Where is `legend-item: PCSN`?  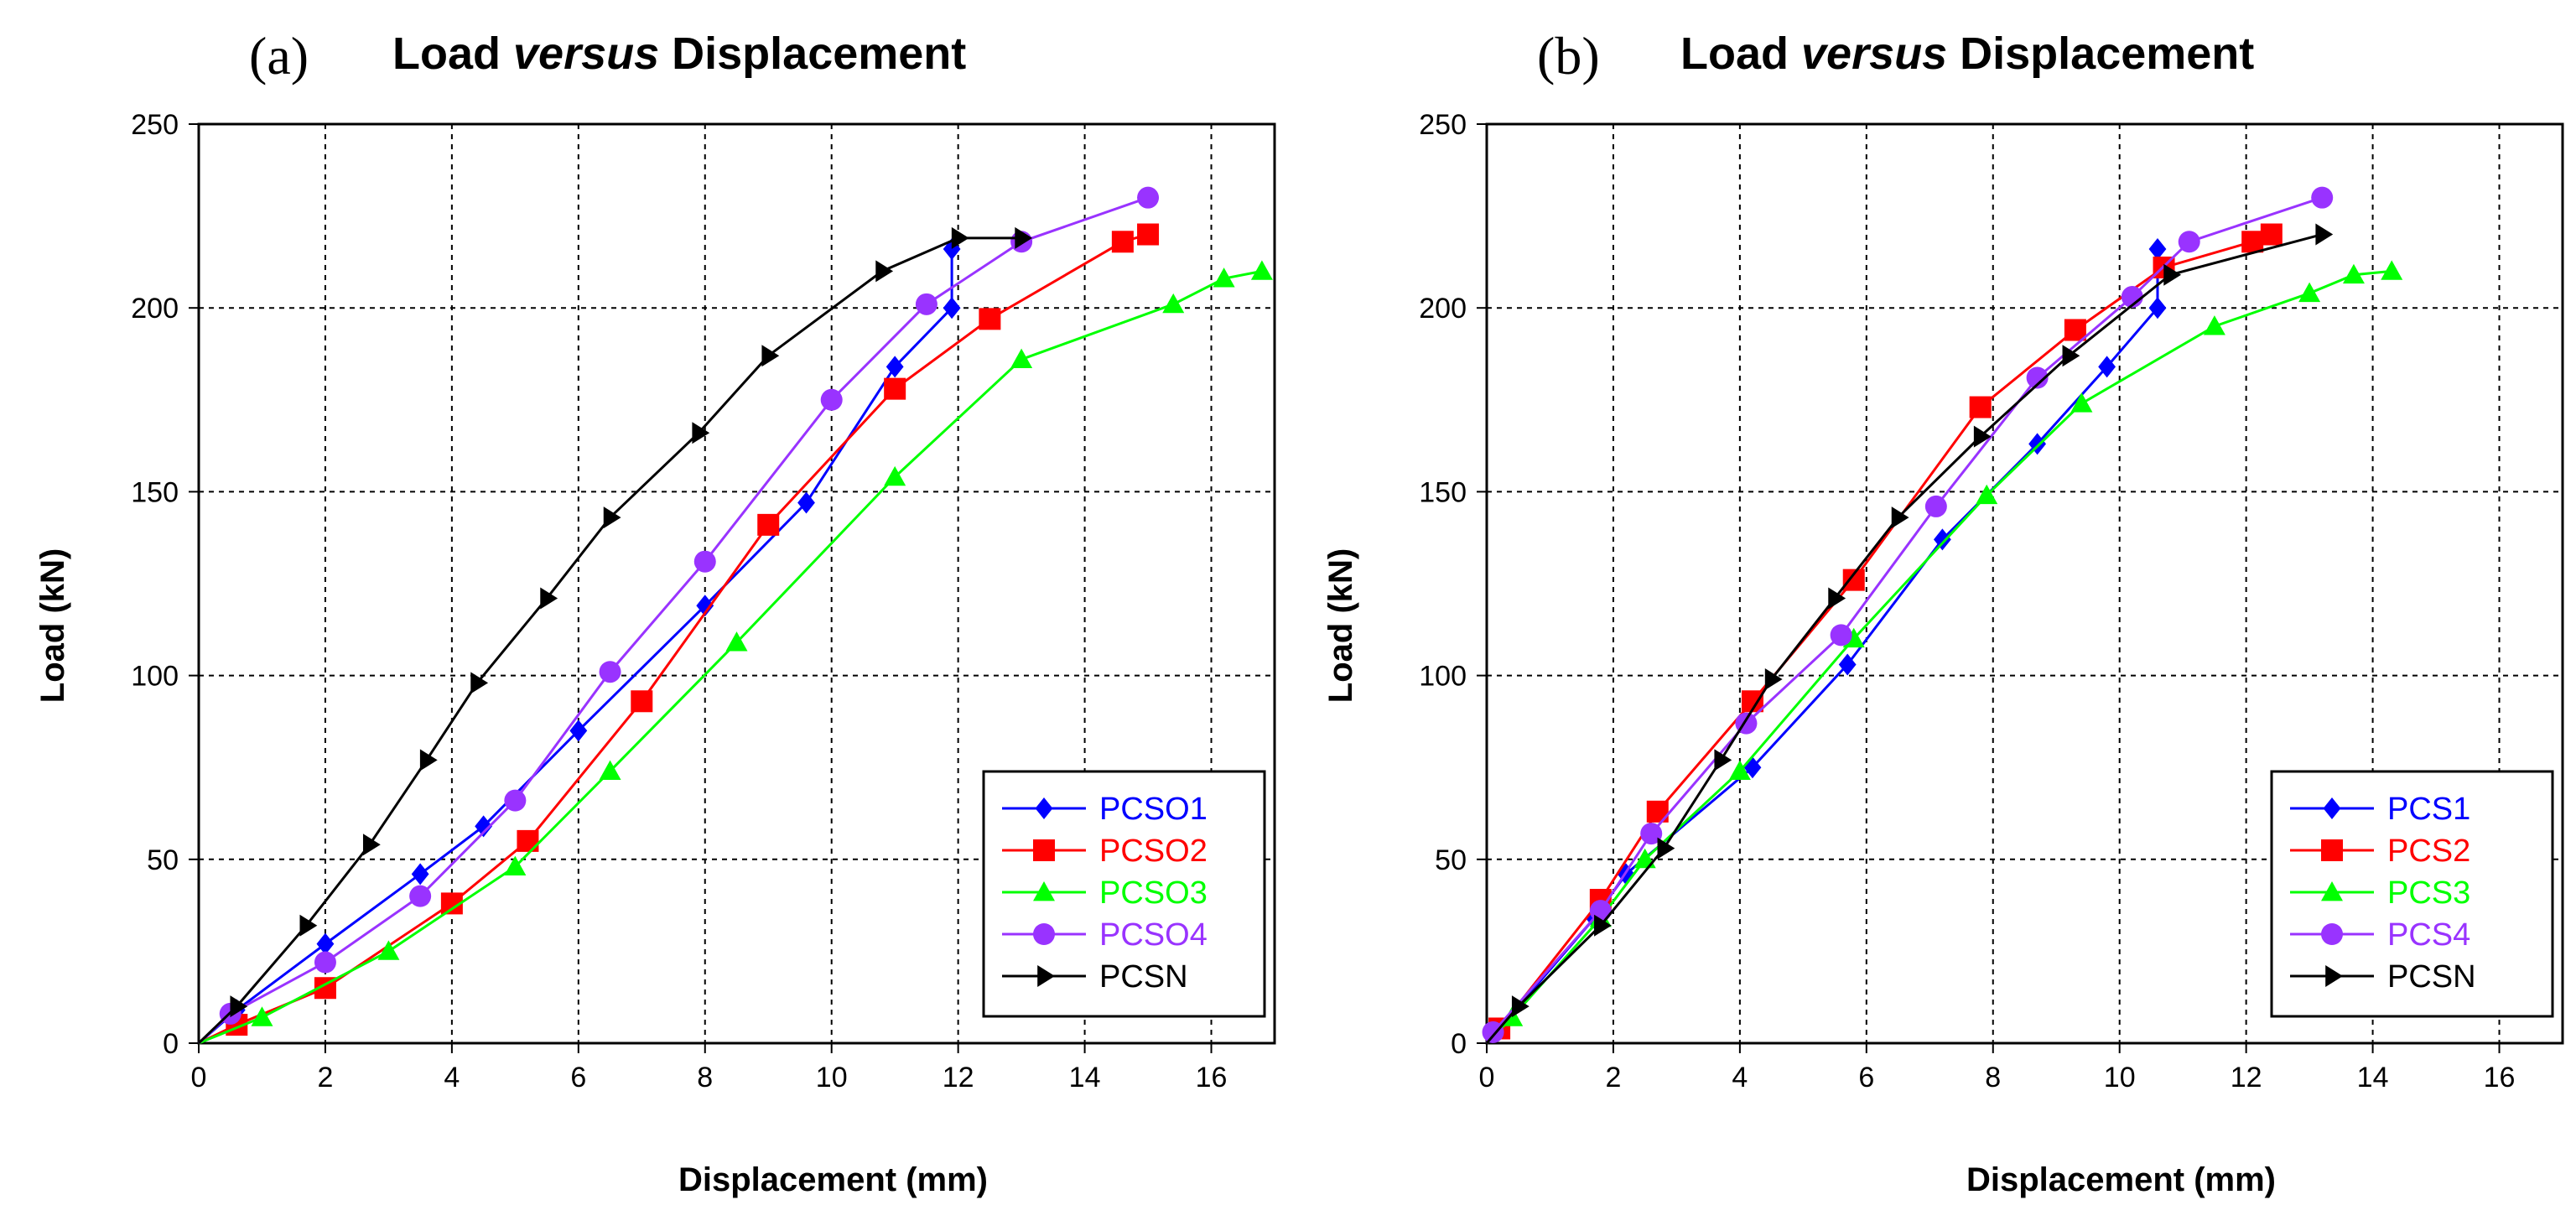
legend-item: PCSN is located at coordinates (2383, 977).